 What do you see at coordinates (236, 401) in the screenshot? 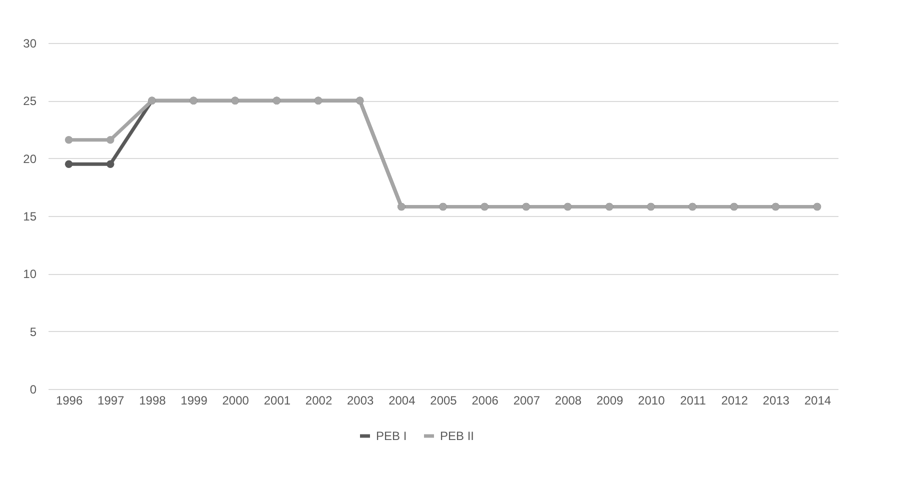
I see `x-tick-label: 2000` at bounding box center [236, 401].